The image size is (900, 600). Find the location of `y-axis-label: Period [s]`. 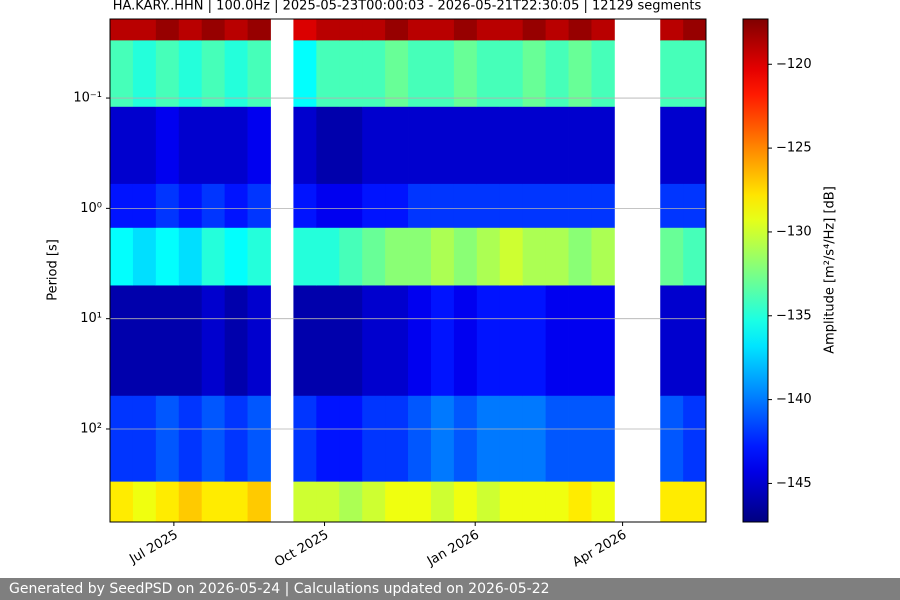

y-axis-label: Period [s] is located at coordinates (53, 270).